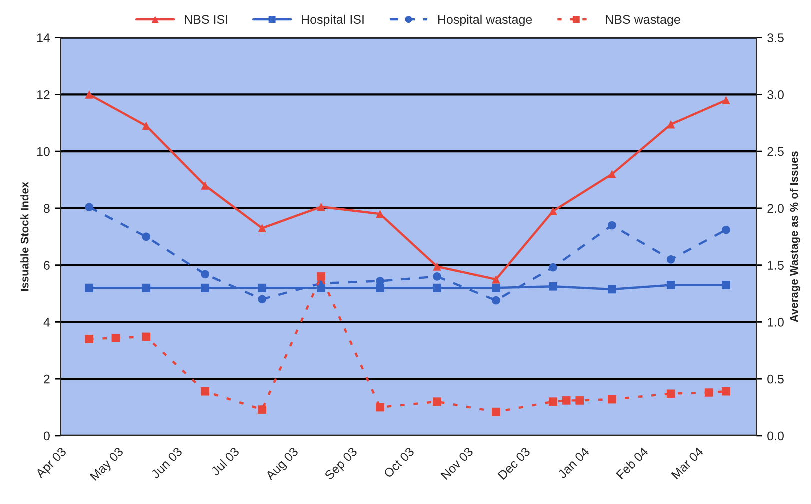 The width and height of the screenshot is (811, 504). Describe the element at coordinates (632, 463) in the screenshot. I see `x-tick-label: Feb 04` at that location.